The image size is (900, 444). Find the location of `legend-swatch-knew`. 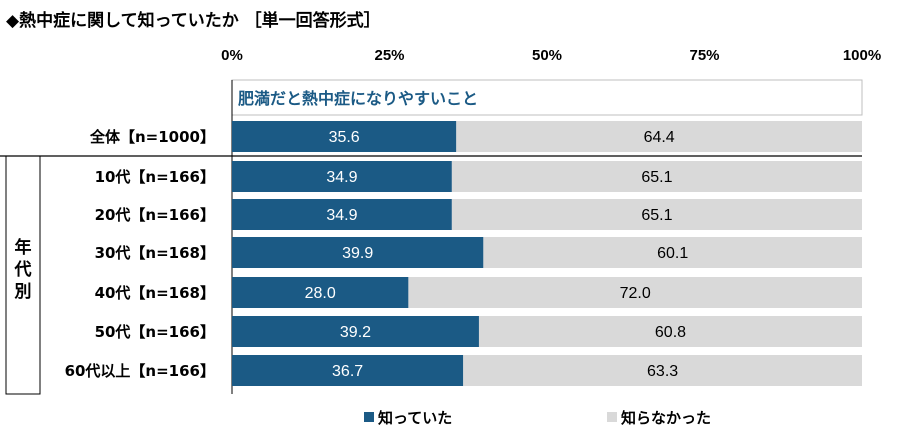

legend-swatch-knew is located at coordinates (369, 417).